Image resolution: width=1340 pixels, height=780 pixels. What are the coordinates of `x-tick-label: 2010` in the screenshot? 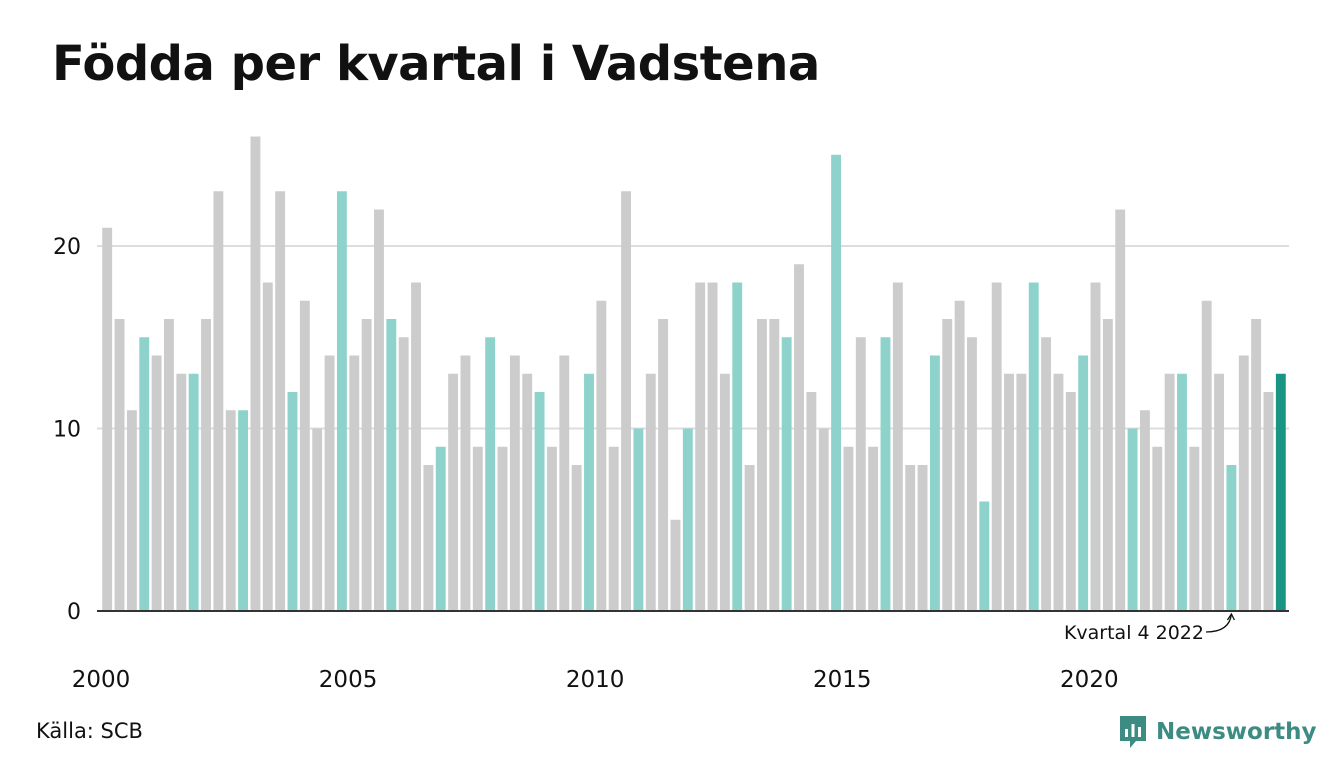 It's located at (595, 680).